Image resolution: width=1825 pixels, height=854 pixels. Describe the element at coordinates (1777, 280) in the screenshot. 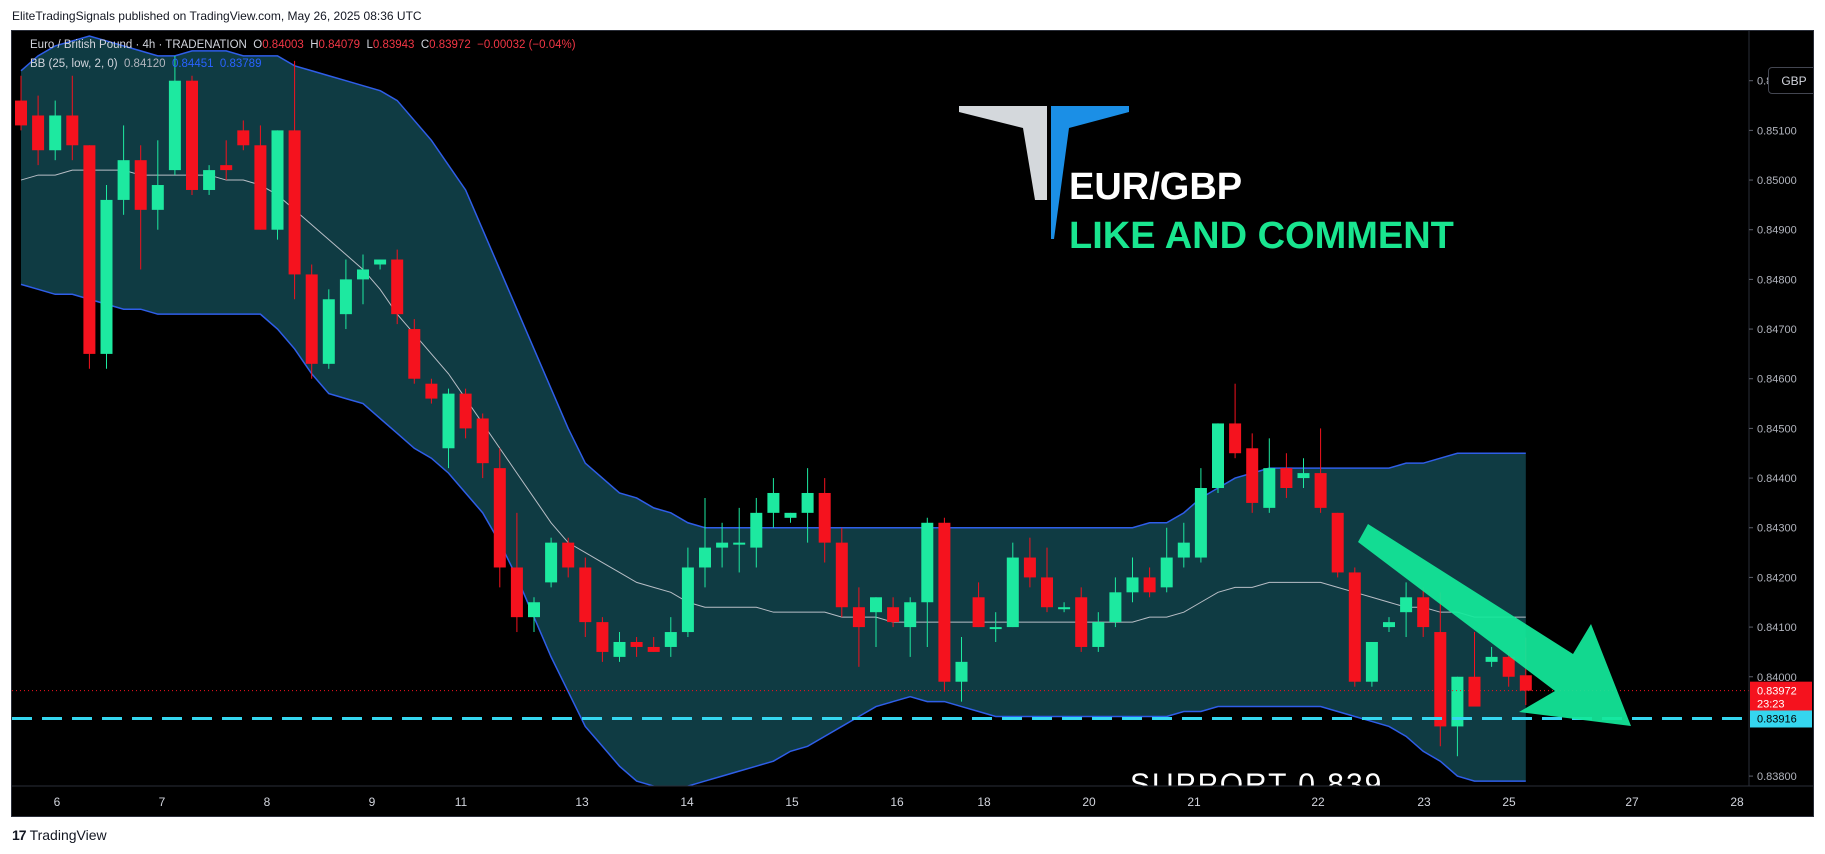

I see `price-tick-label: 0.84800` at that location.